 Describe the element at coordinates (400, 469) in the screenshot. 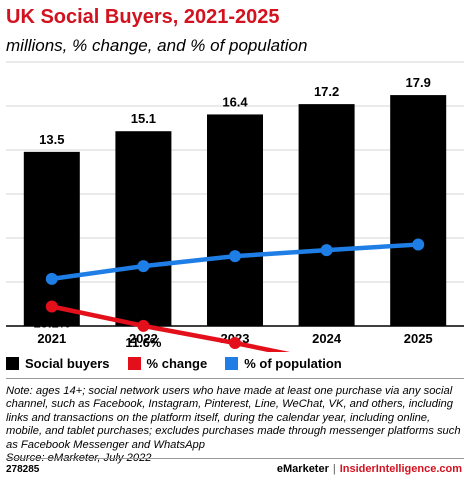

I see `footer-brand-insider: InsiderIntelligence.com` at that location.